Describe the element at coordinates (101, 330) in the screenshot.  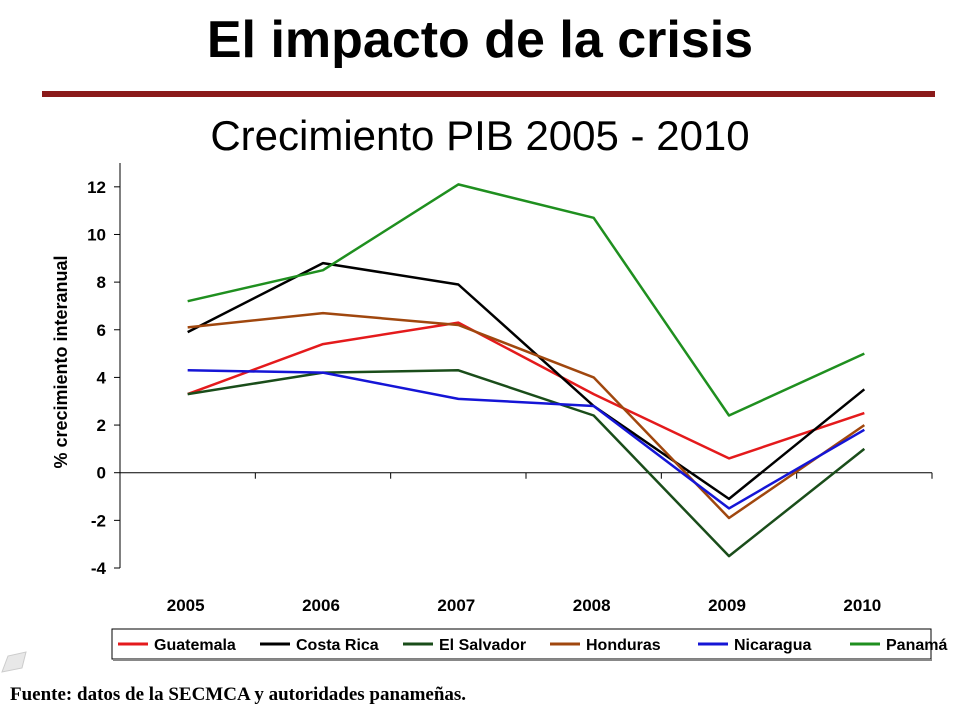
I see `y-tick-label: 6` at that location.